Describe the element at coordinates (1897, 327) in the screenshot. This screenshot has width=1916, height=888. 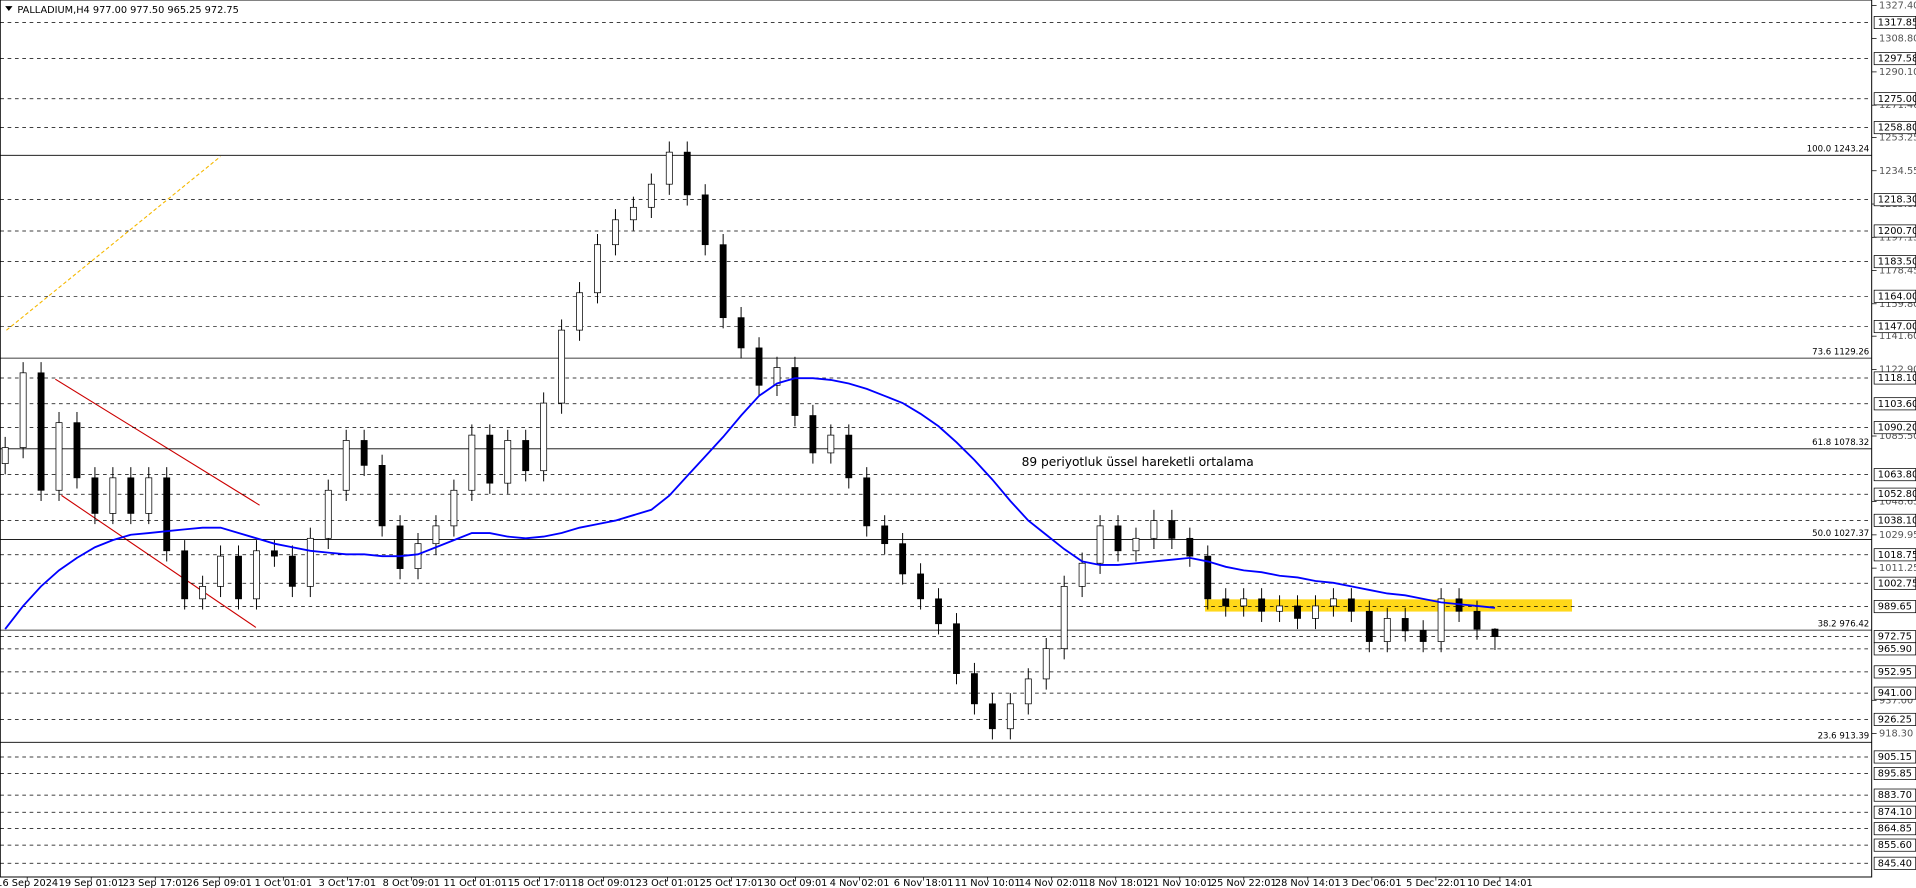
I see `level-label: 1147.00` at that location.